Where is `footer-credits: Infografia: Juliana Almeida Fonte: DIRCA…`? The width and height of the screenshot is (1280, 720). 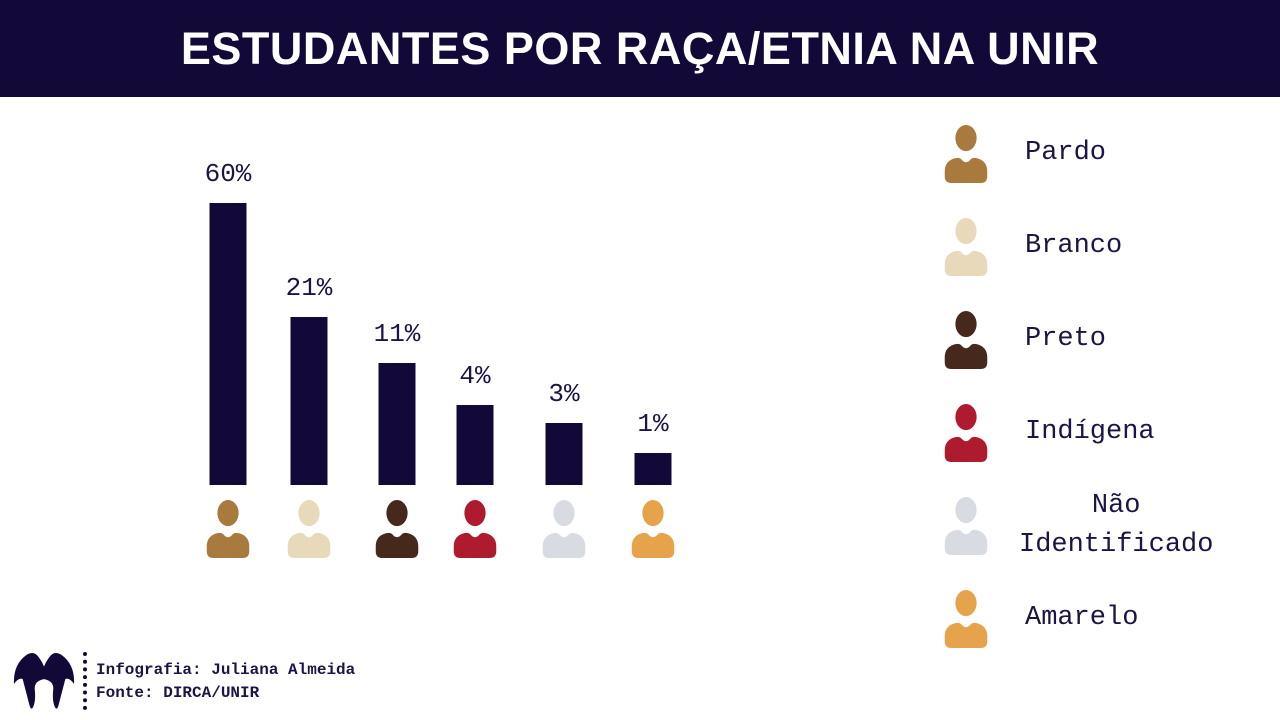 footer-credits: Infografia: Juliana Almeida Fonte: DIRCA… is located at coordinates (184, 681).